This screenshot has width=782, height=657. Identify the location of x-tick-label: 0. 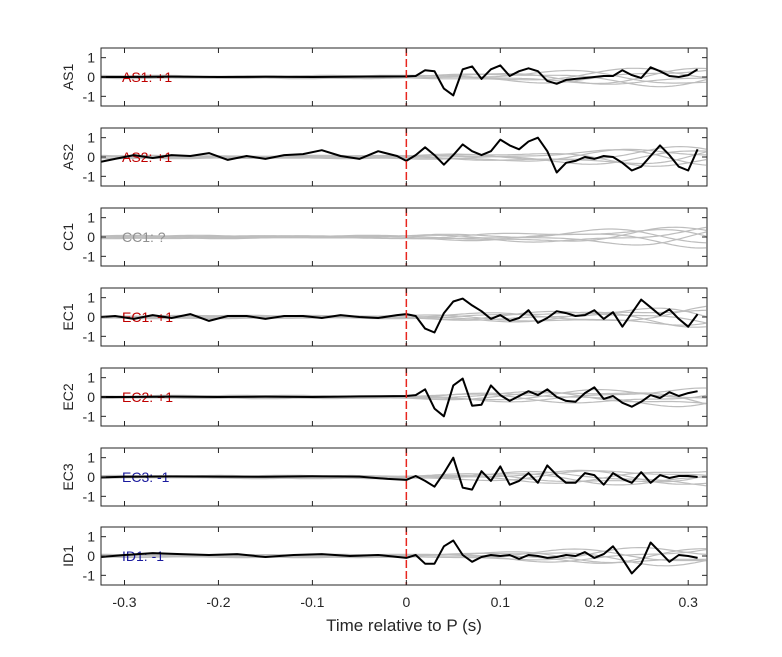
(406, 602).